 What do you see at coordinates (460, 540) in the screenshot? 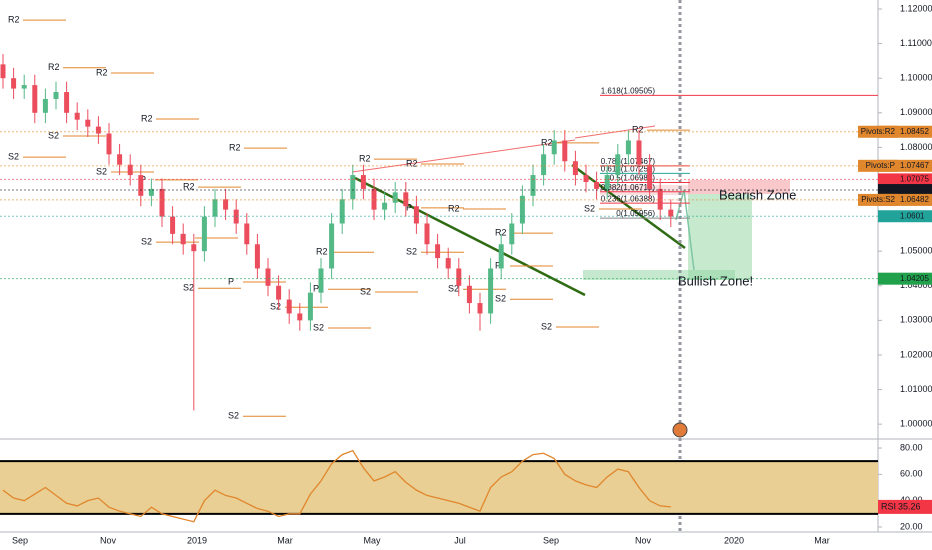
I see `x-tick-label: Jul` at bounding box center [460, 540].